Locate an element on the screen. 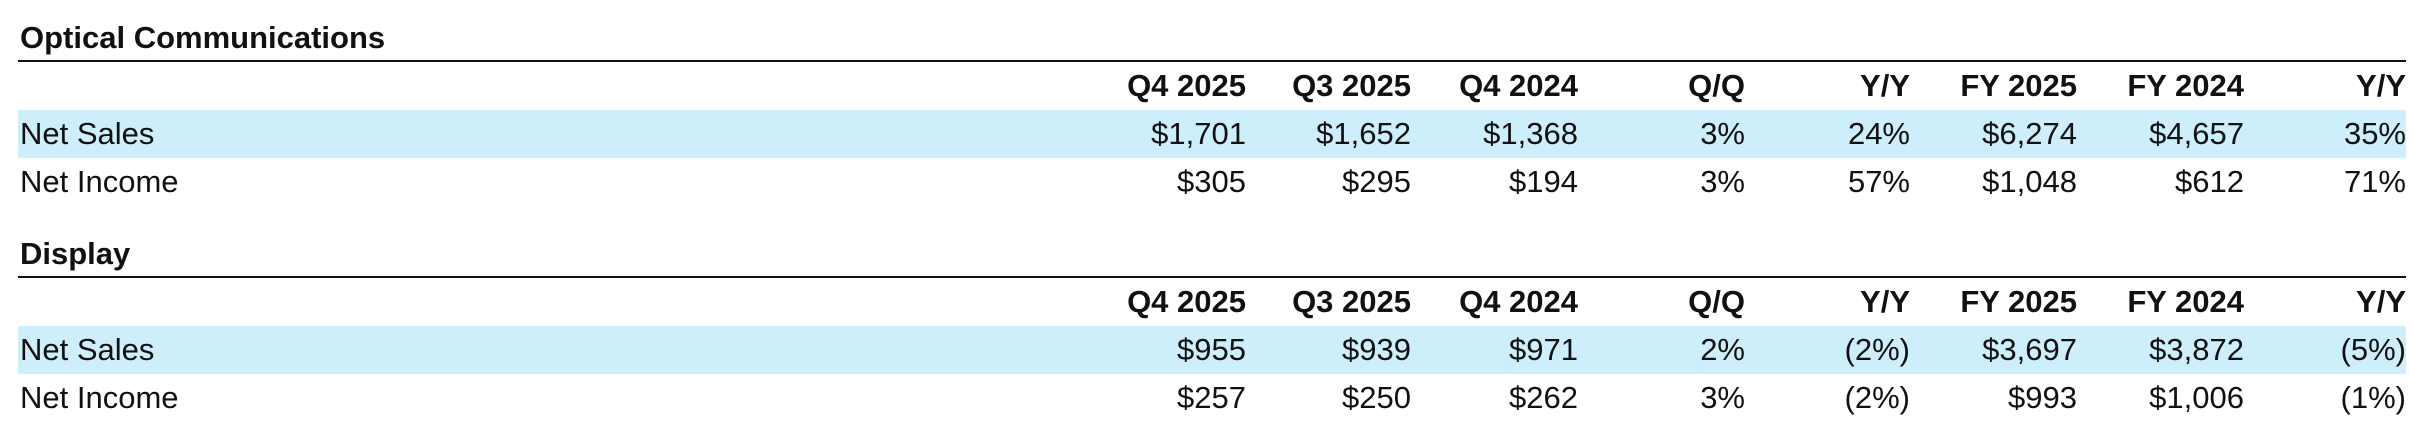  table-cell: (1%) is located at coordinates (2373, 397).